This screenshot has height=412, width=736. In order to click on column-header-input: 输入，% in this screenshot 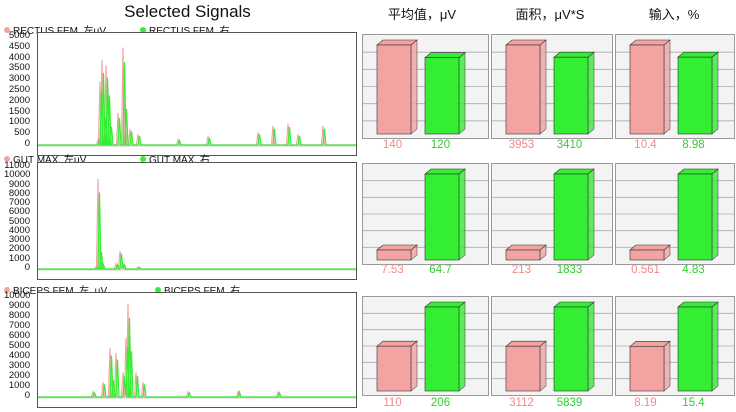, I will do `click(674, 14)`.